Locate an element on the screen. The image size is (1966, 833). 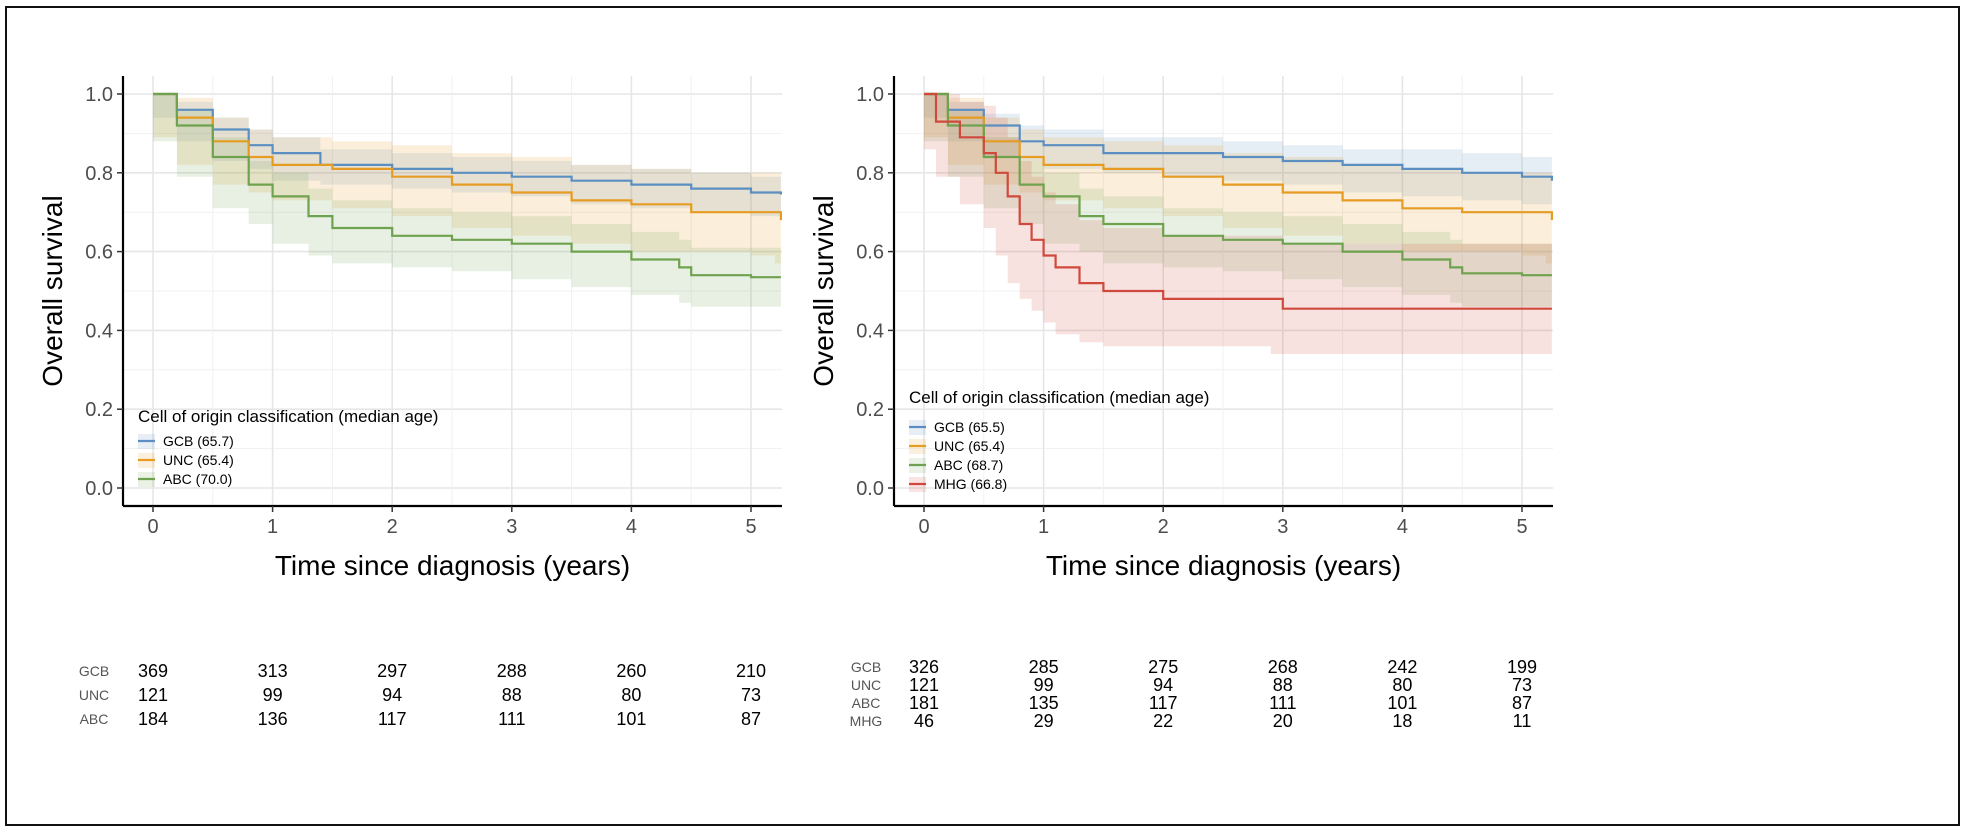
risk-table-count: 326 is located at coordinates (924, 667).